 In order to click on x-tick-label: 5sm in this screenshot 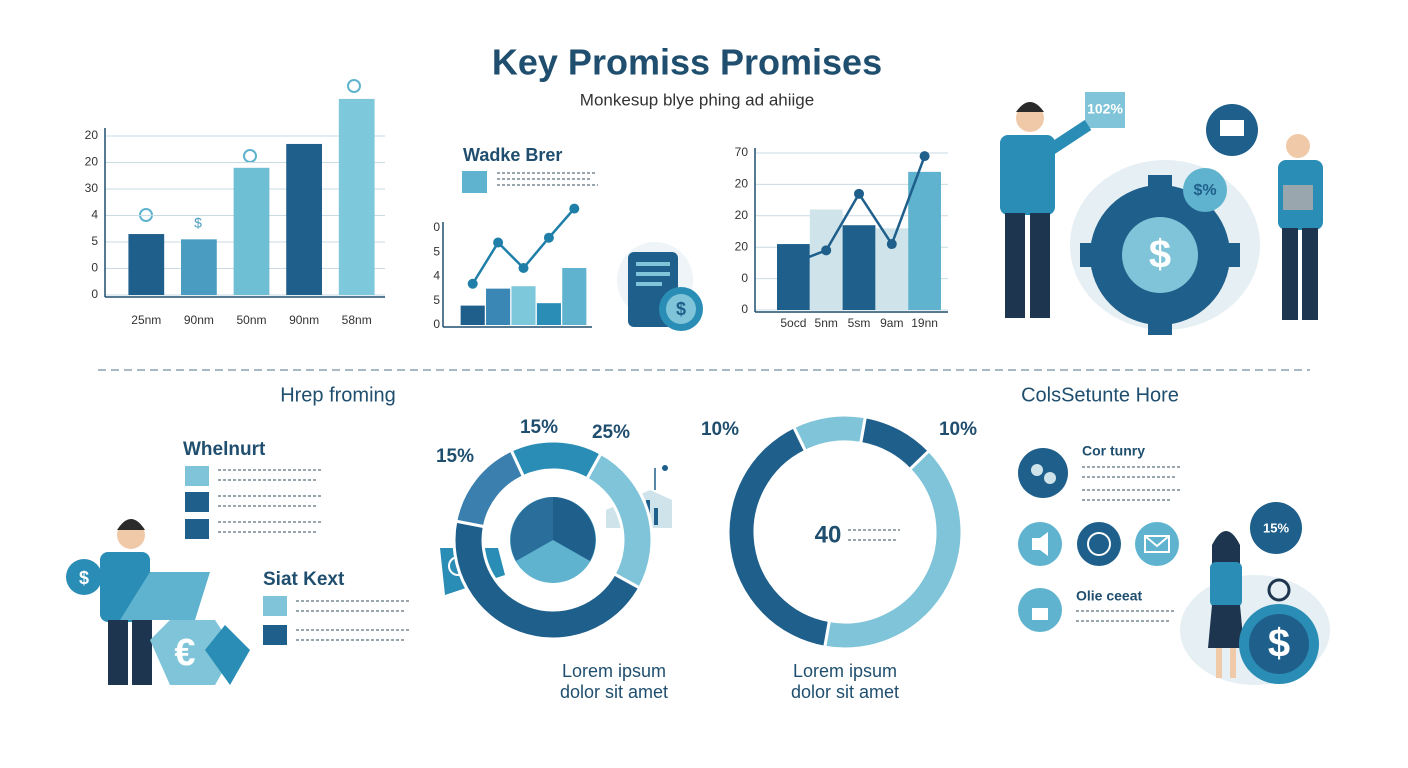, I will do `click(859, 323)`.